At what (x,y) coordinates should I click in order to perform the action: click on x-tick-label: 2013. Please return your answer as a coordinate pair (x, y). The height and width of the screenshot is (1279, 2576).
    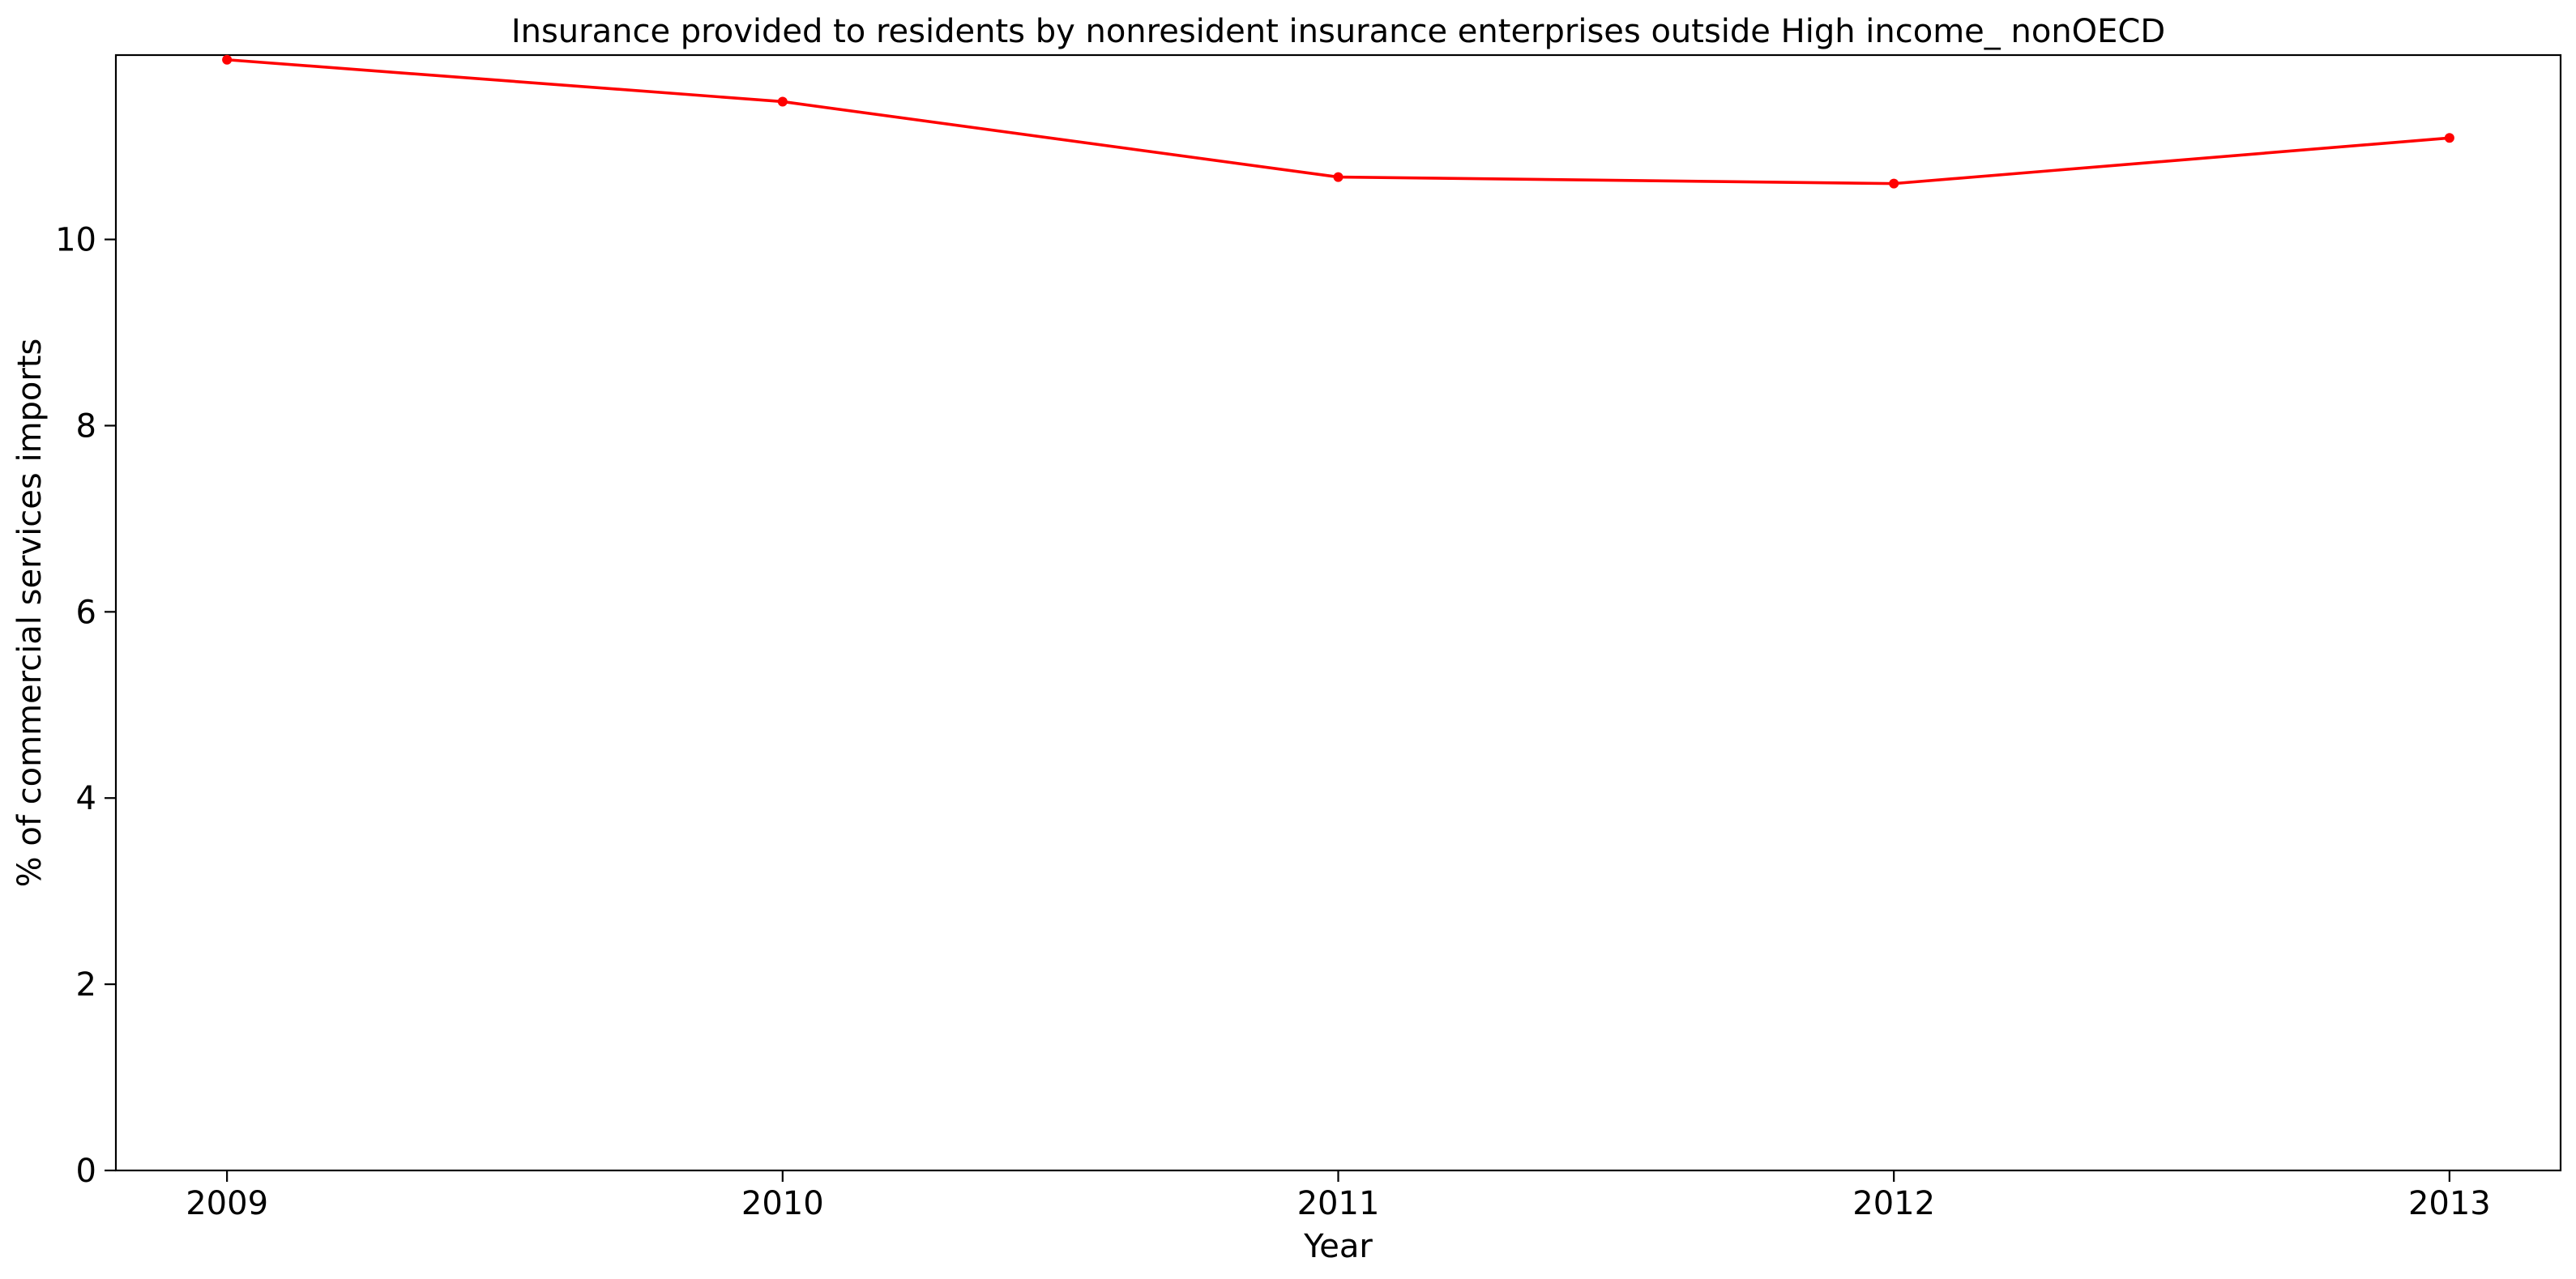
    Looking at the image, I should click on (2449, 1203).